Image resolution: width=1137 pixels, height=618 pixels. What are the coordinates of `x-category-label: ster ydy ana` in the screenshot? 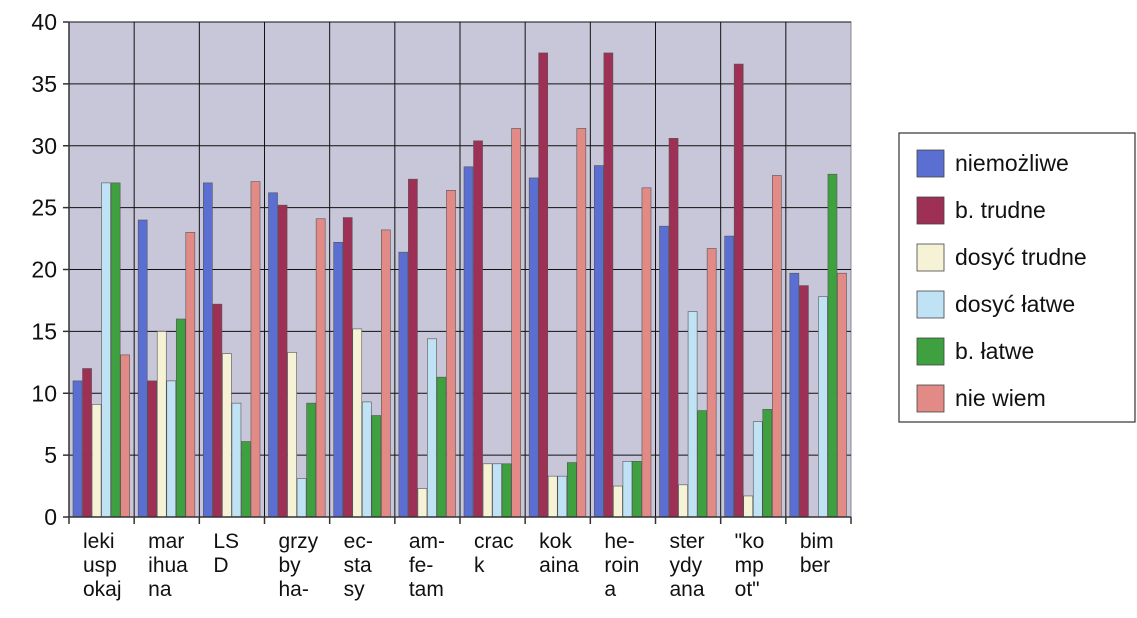 It's located at (687, 565).